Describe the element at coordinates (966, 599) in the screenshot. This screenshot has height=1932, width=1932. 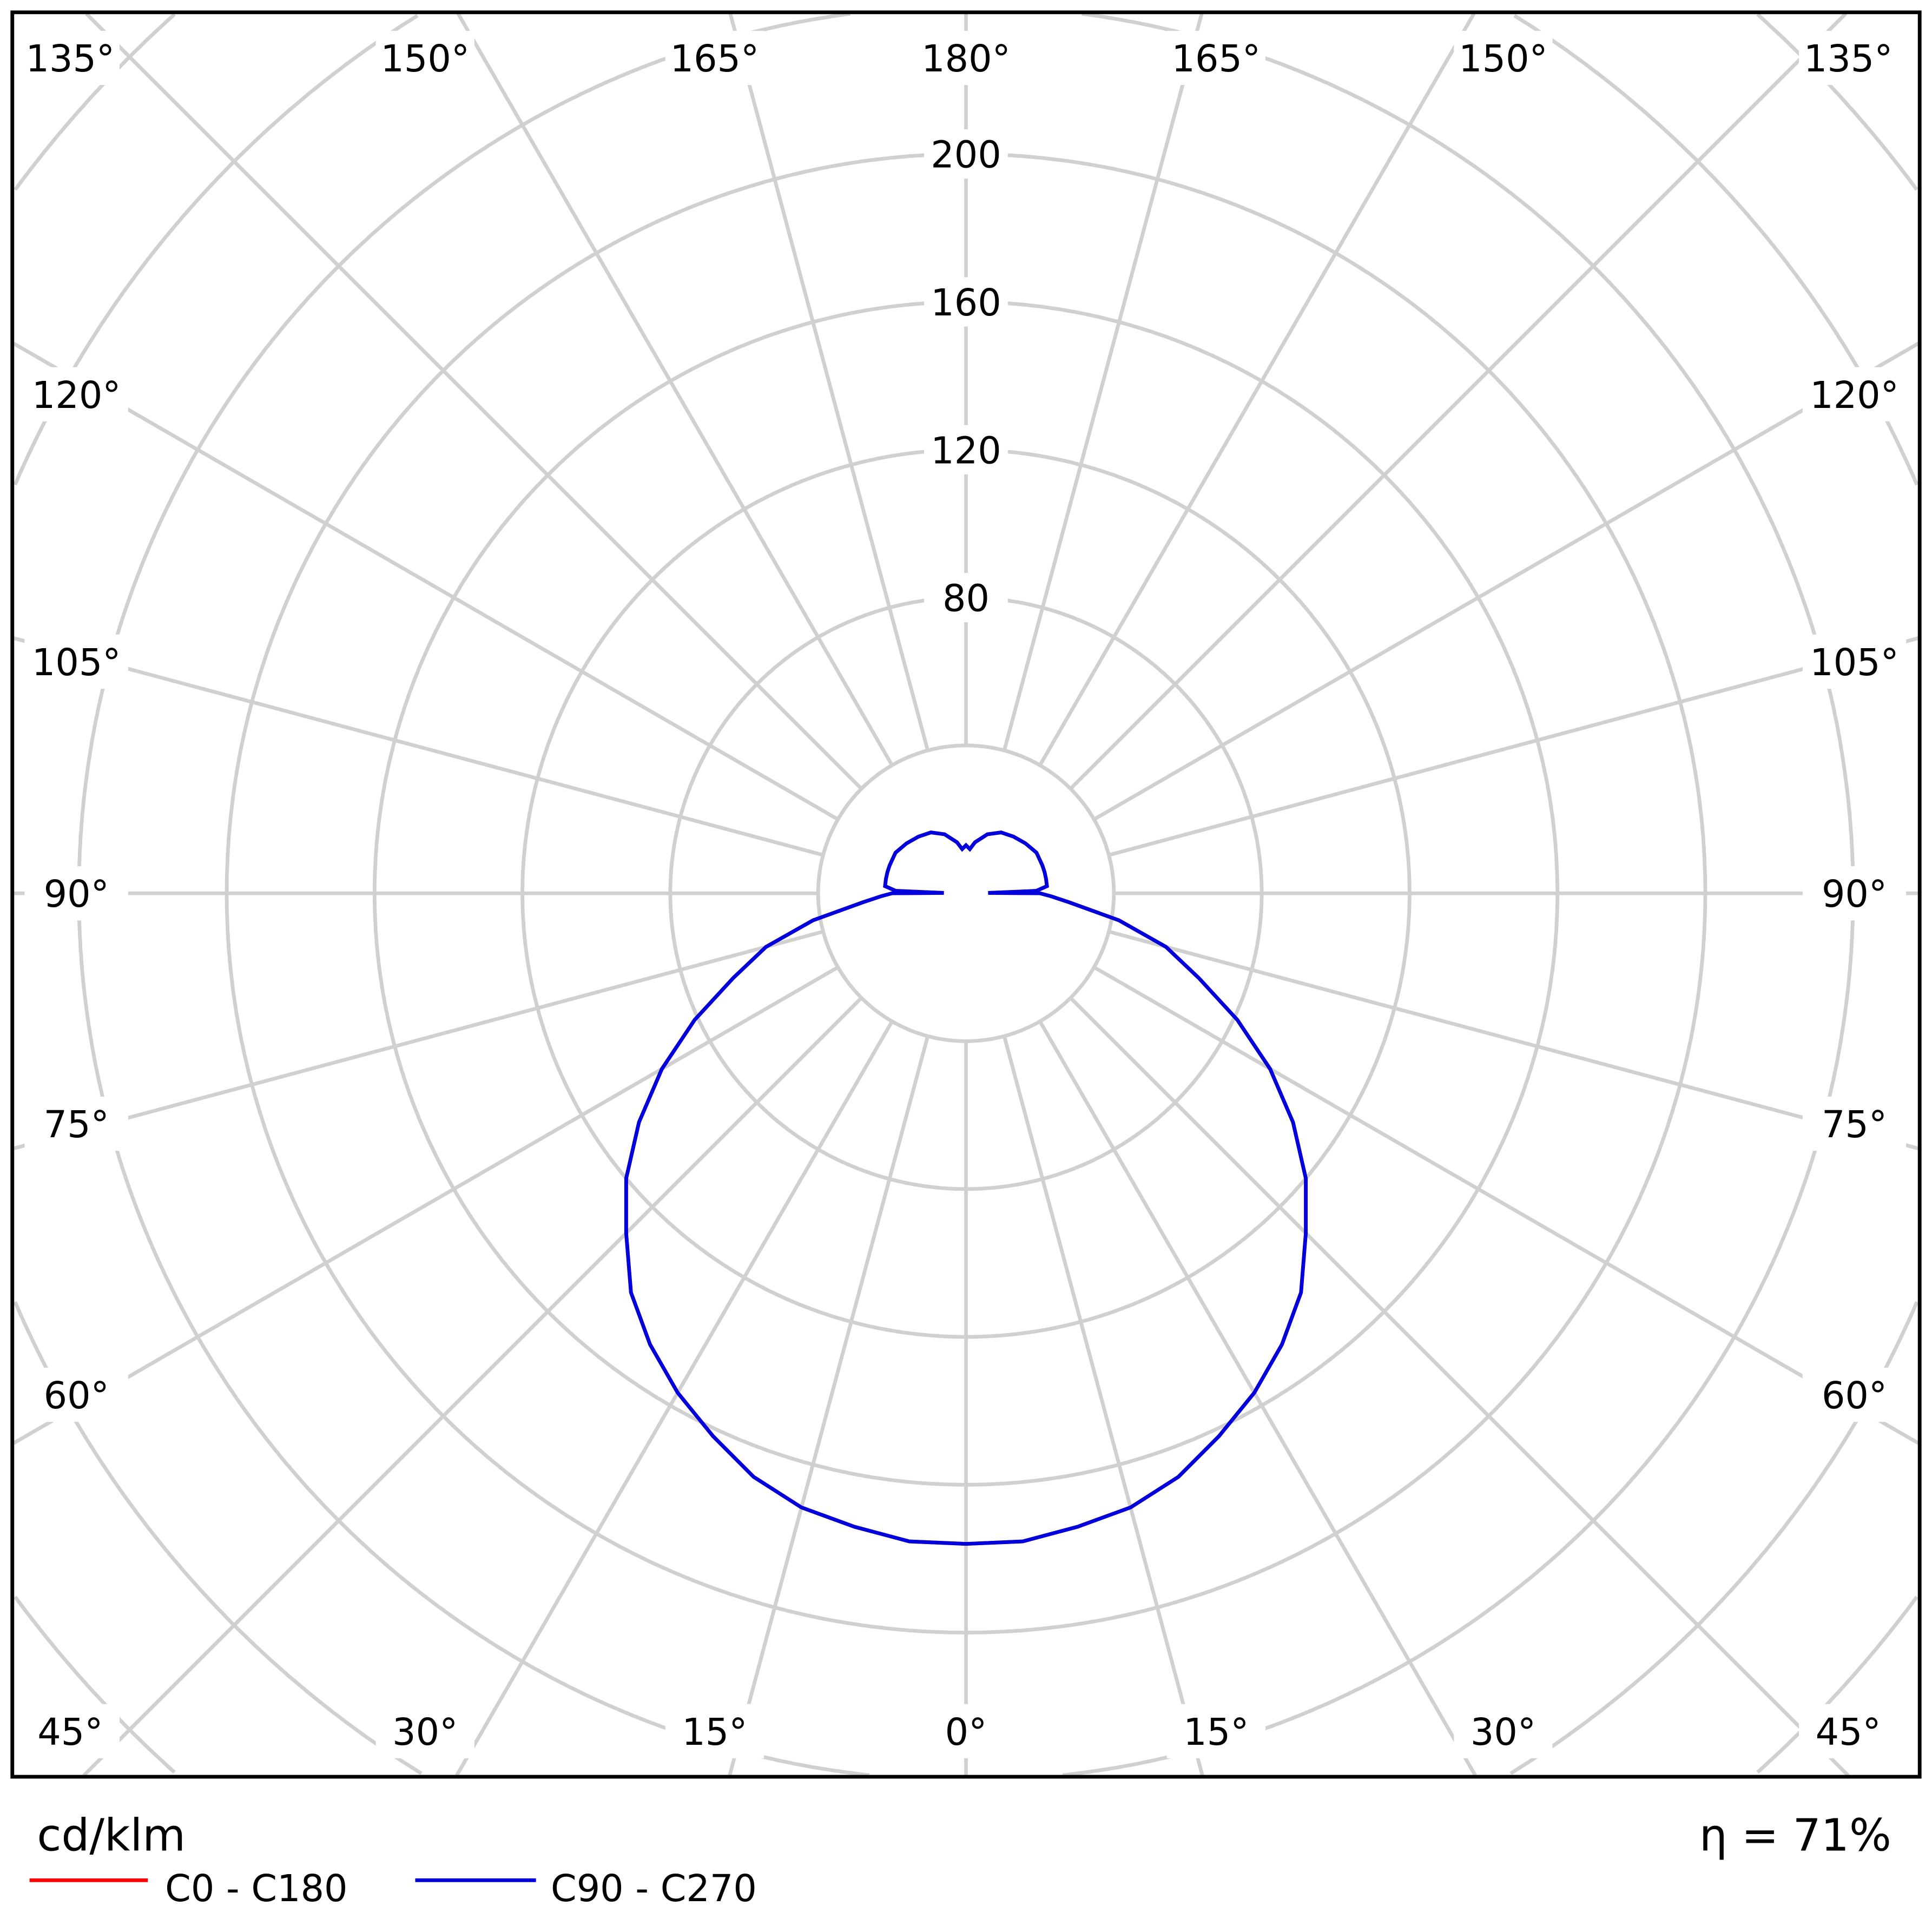
I see `radial-tick-label: 80` at that location.